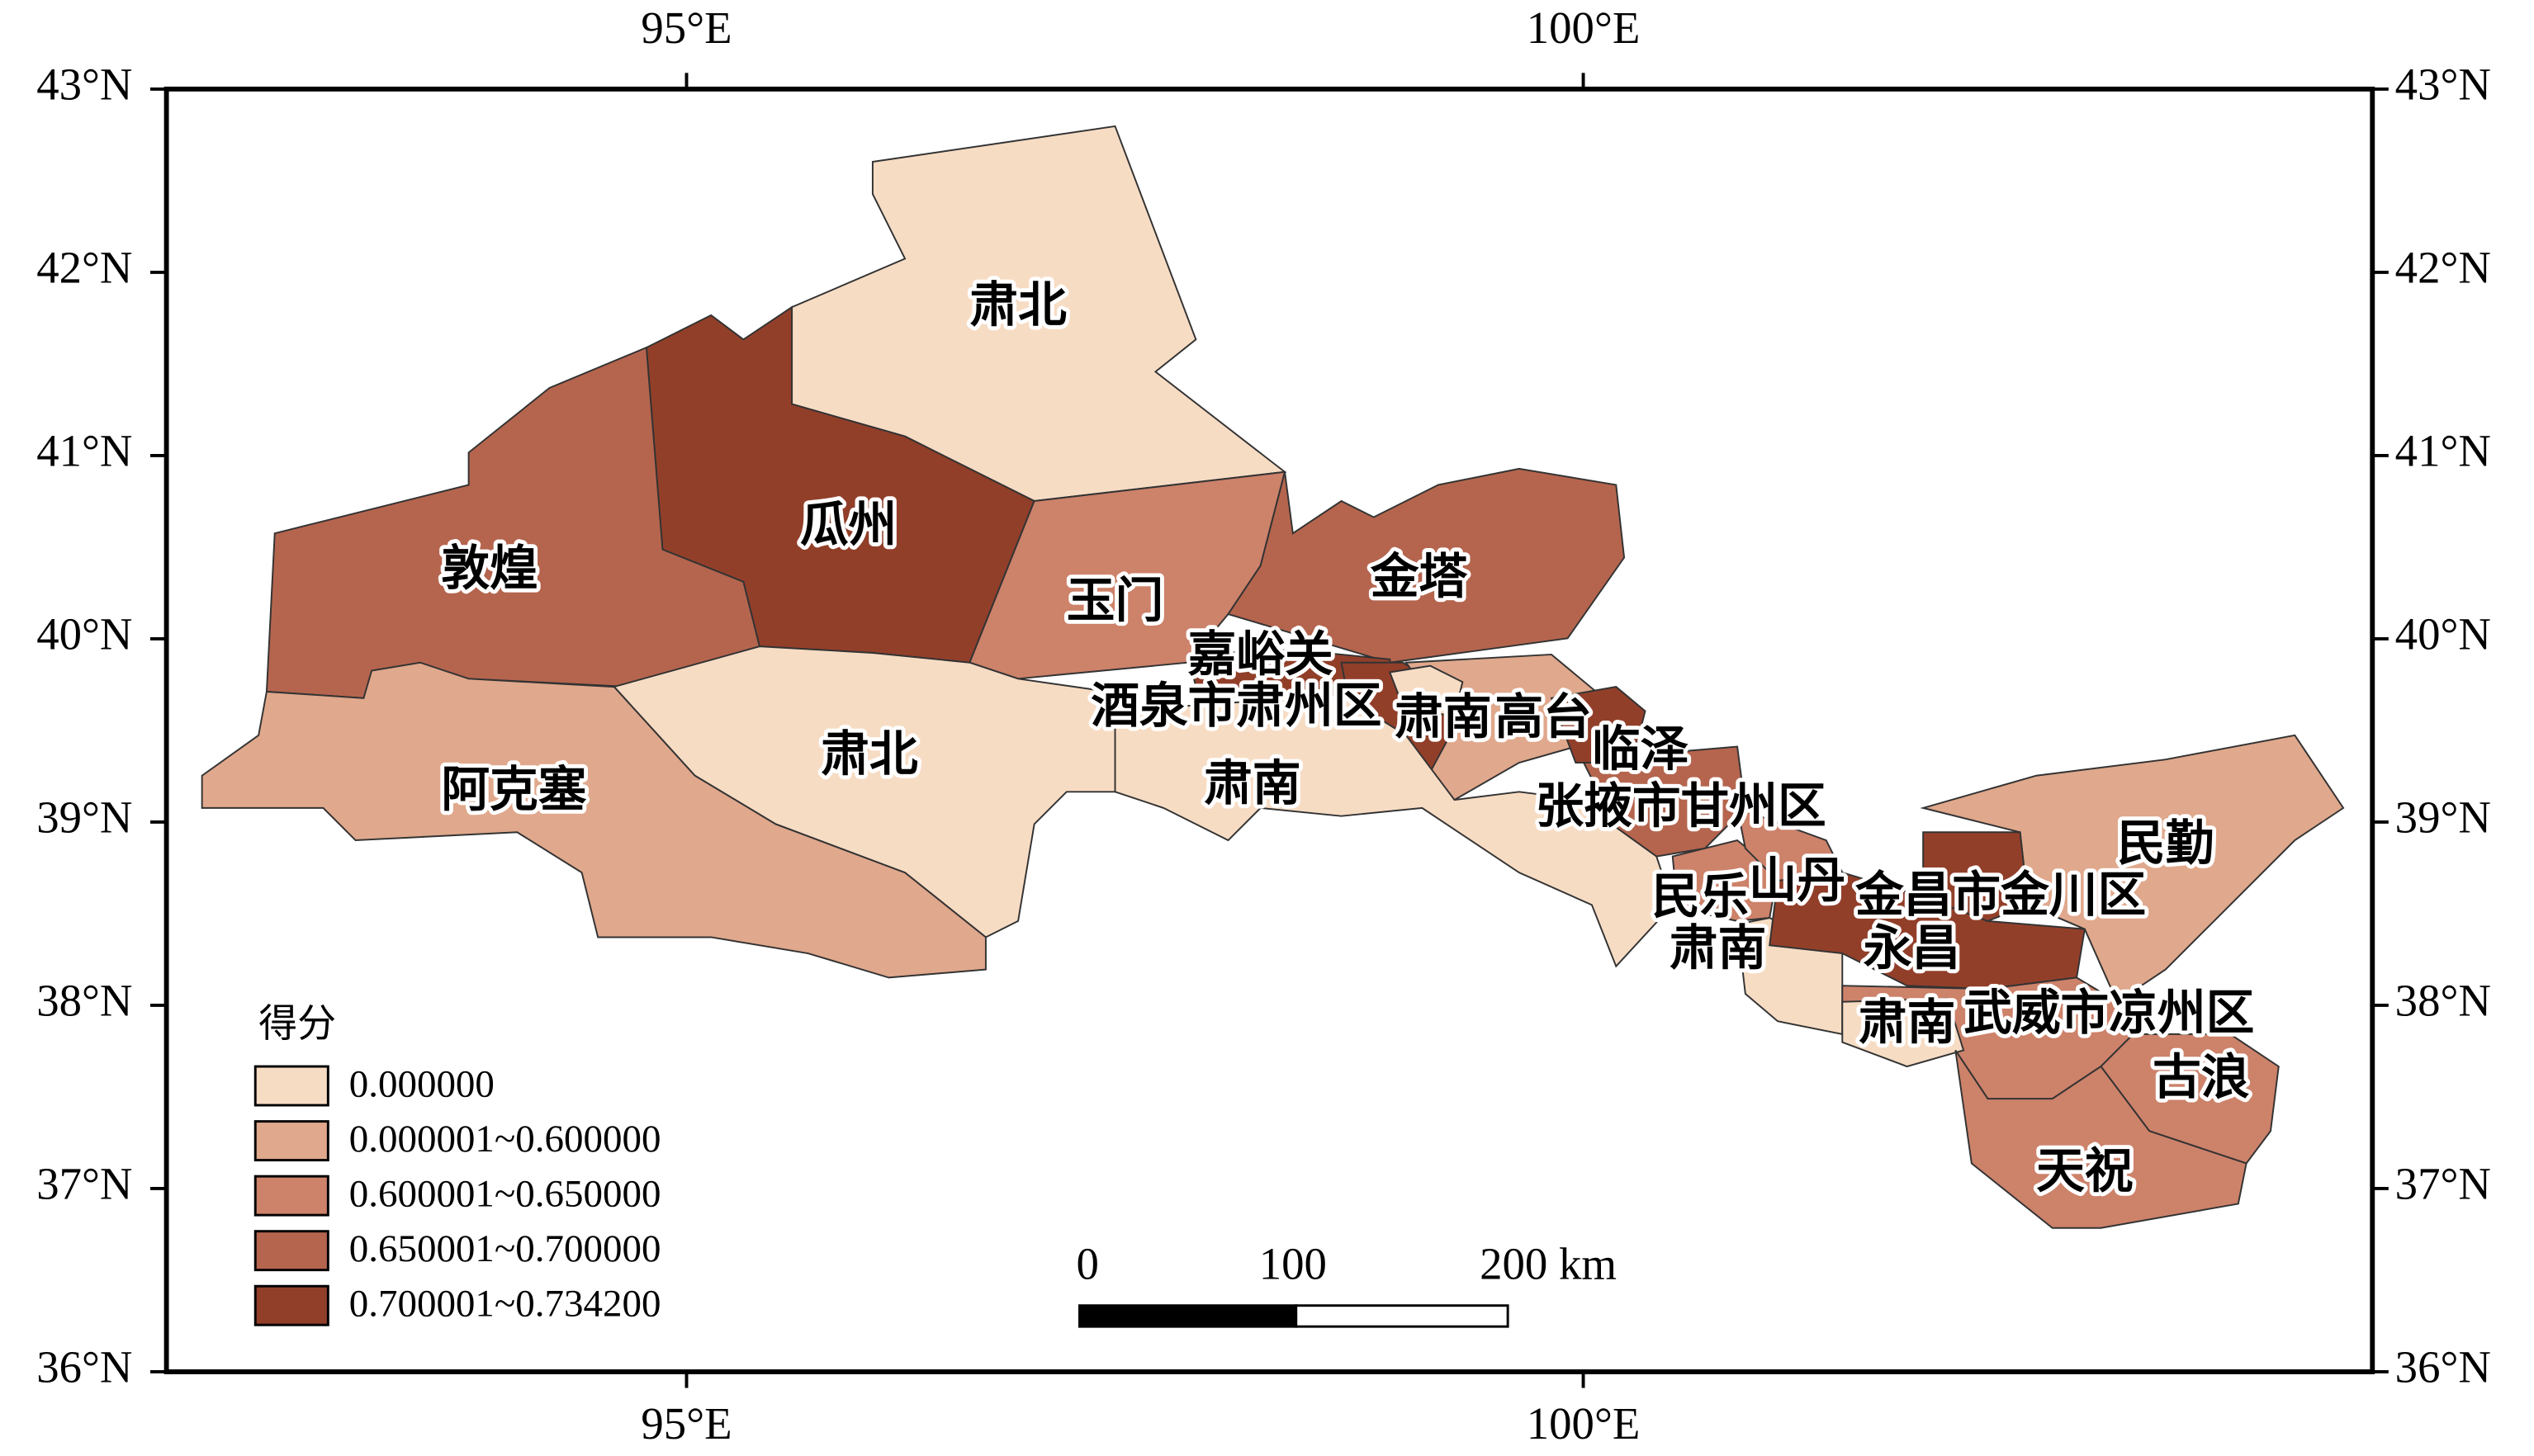  I want to click on legend-label: 0.000000, so click(422, 1083).